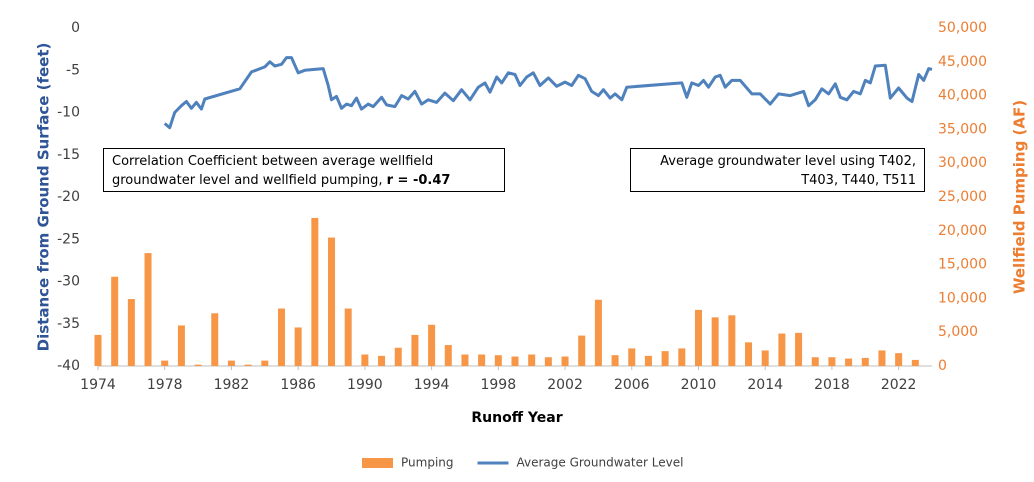 The width and height of the screenshot is (1034, 482). What do you see at coordinates (68, 197) in the screenshot?
I see `y-tick-label: -20` at bounding box center [68, 197].